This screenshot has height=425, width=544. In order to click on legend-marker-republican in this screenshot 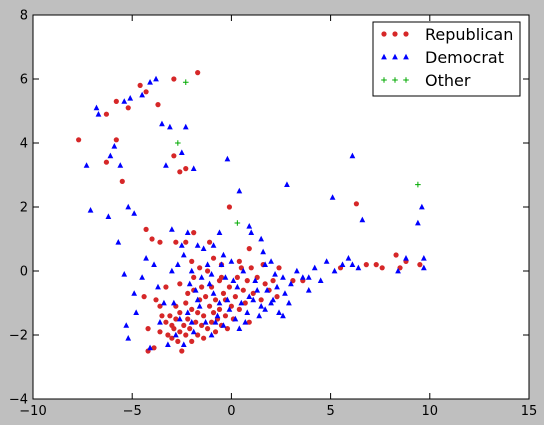, I will do `click(406, 34)`.